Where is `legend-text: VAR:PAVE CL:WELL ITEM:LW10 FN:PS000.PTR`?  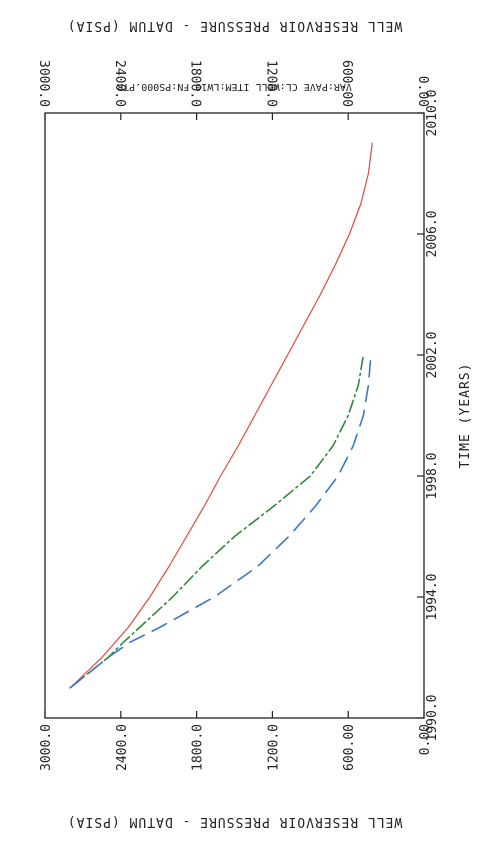
legend-text: VAR:PAVE CL:WELL ITEM:LW10 FN:PS000.PTR is located at coordinates (234, 86).